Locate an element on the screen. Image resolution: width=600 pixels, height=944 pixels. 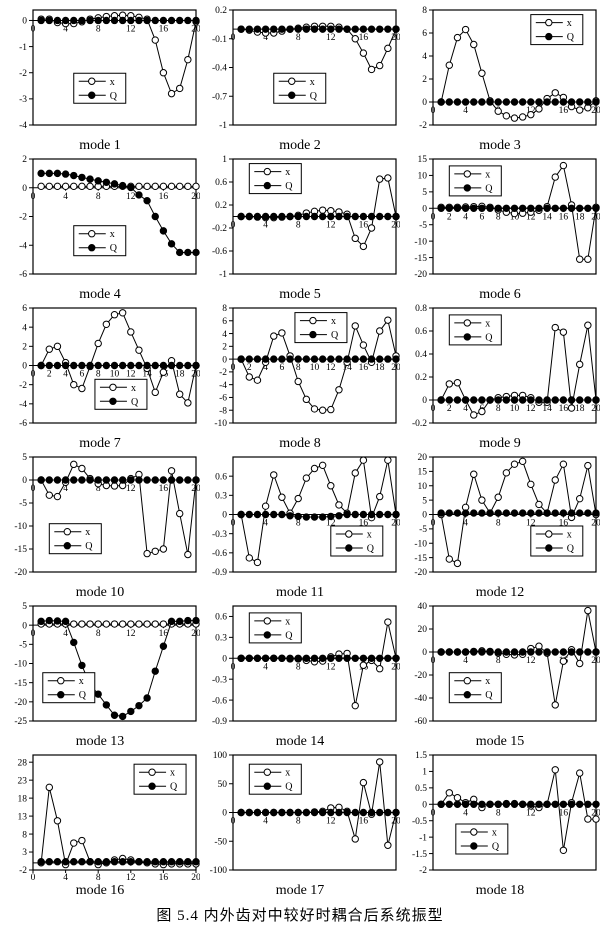
mode-title: mode 13 is located at coordinates (100, 741).